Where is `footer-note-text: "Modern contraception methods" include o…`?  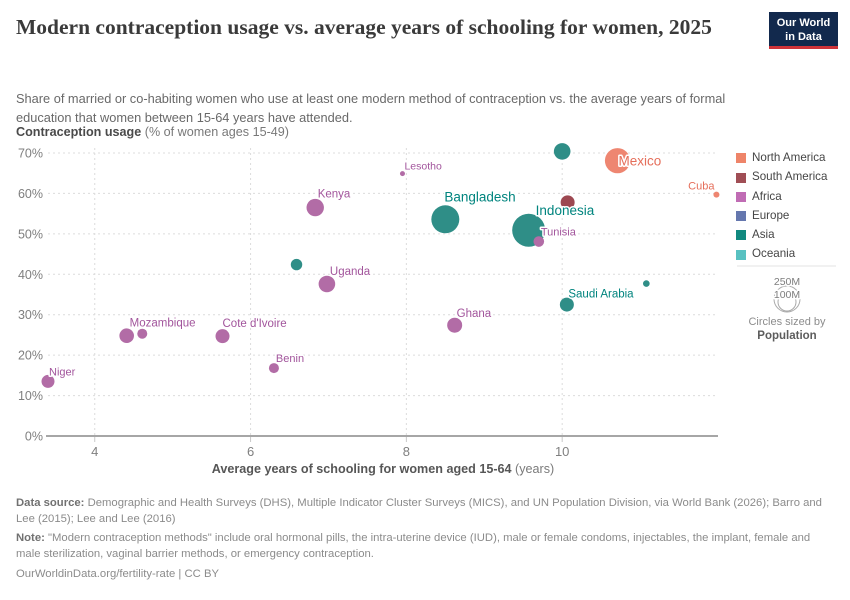
footer-note-text: "Modern contraception methods" include o… is located at coordinates (413, 546).